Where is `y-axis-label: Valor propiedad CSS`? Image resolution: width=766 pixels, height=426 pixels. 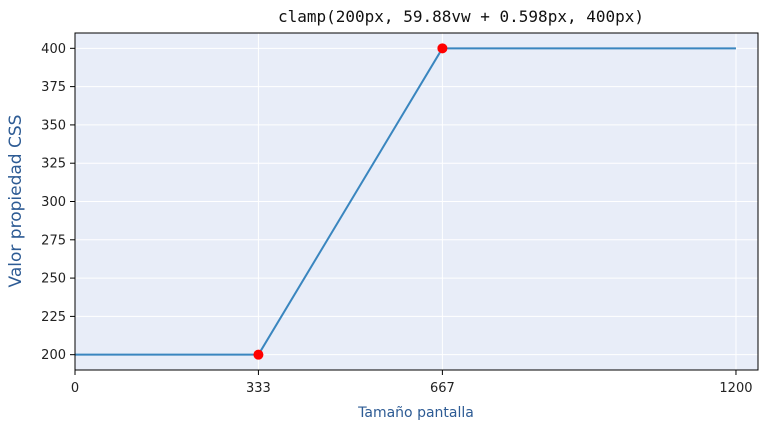
y-axis-label: Valor propiedad CSS is located at coordinates (16, 201).